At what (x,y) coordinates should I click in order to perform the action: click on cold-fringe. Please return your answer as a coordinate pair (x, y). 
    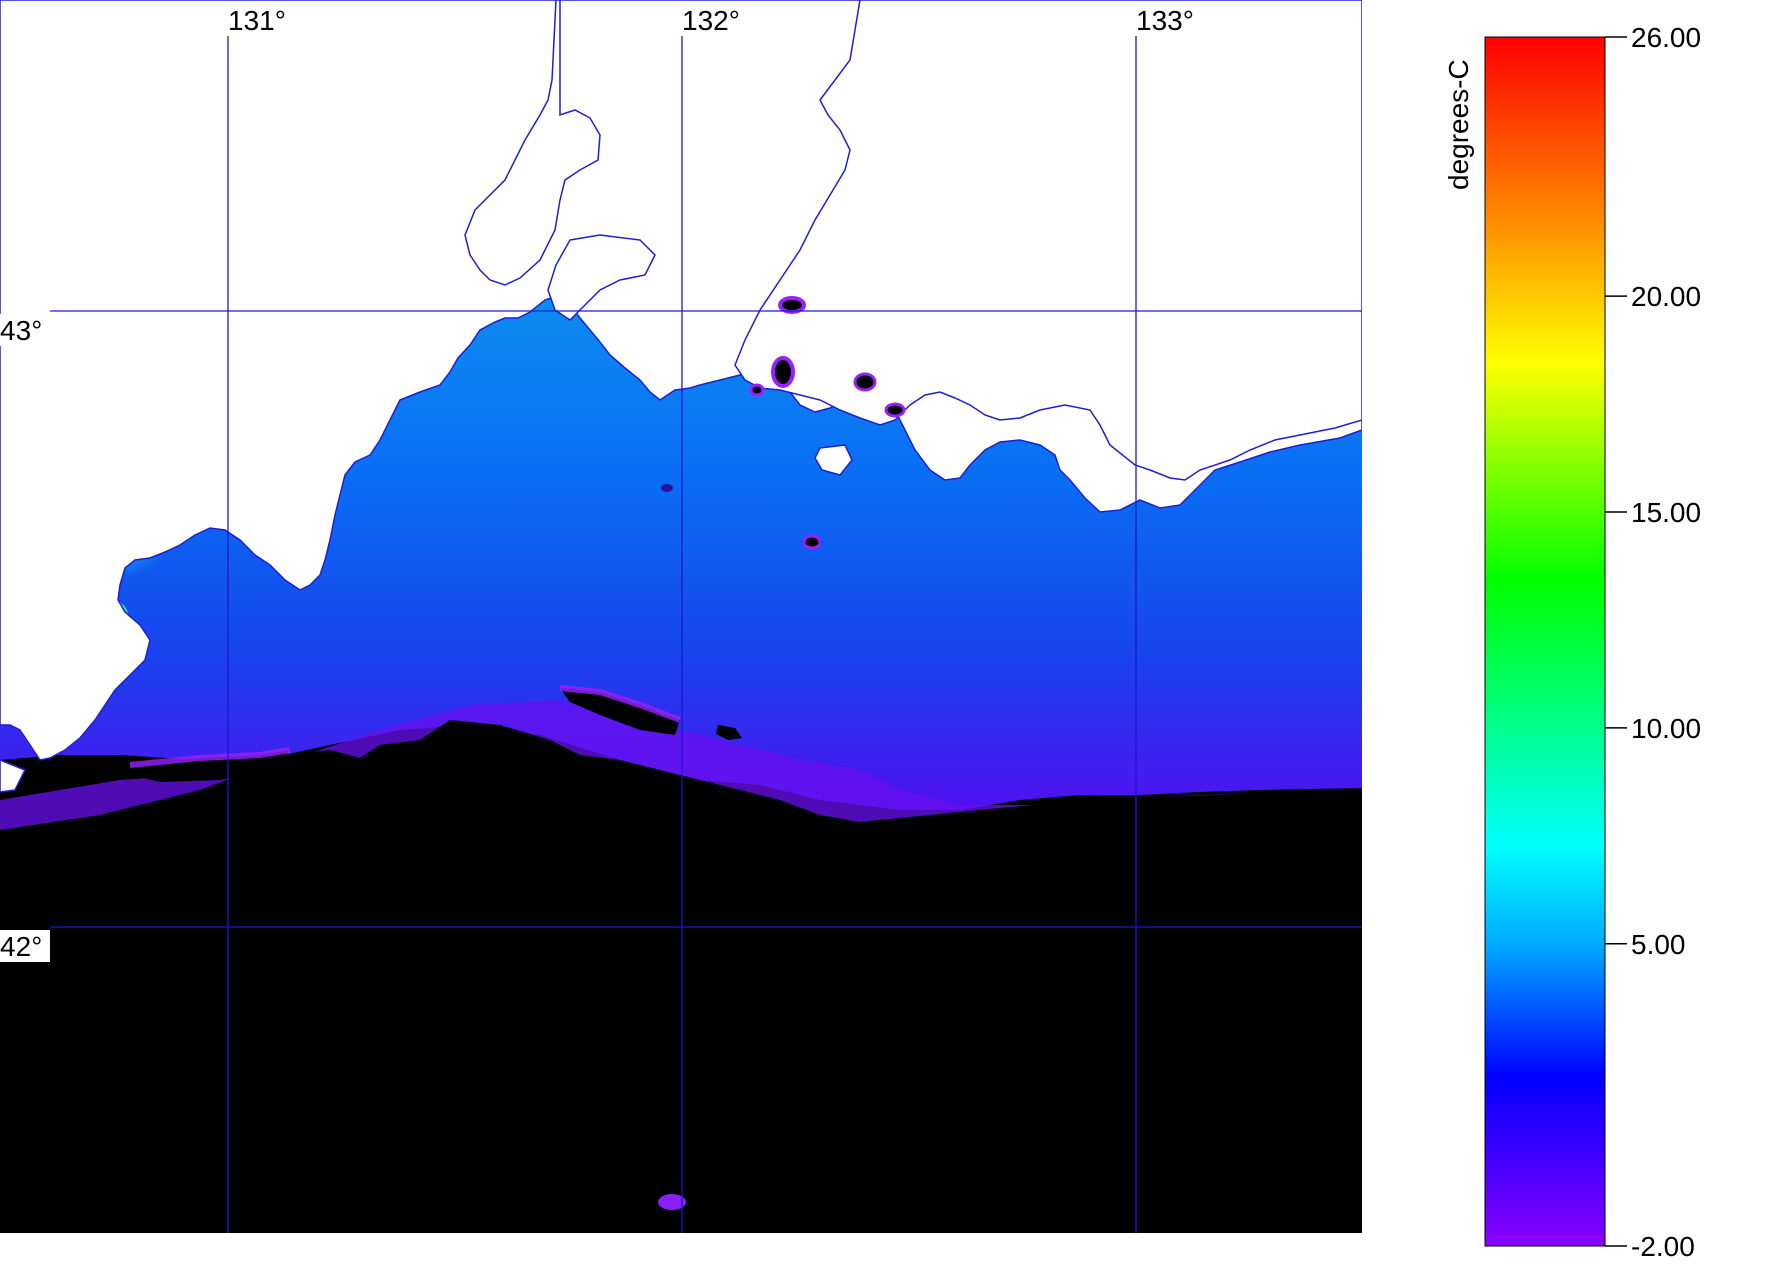
    Looking at the image, I should click on (405, 726).